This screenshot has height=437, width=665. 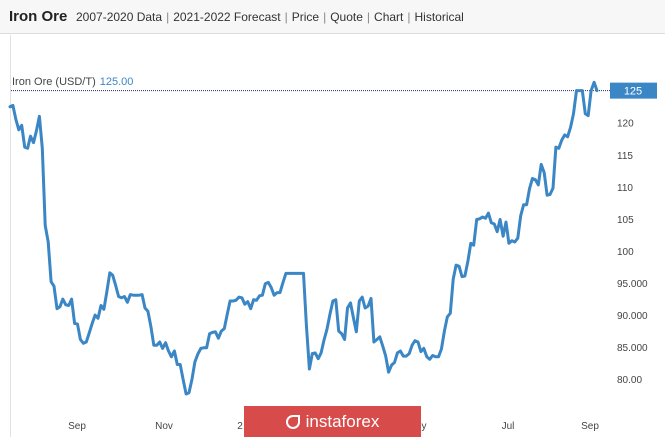 I want to click on page-title: Iron Ore, so click(x=38, y=16).